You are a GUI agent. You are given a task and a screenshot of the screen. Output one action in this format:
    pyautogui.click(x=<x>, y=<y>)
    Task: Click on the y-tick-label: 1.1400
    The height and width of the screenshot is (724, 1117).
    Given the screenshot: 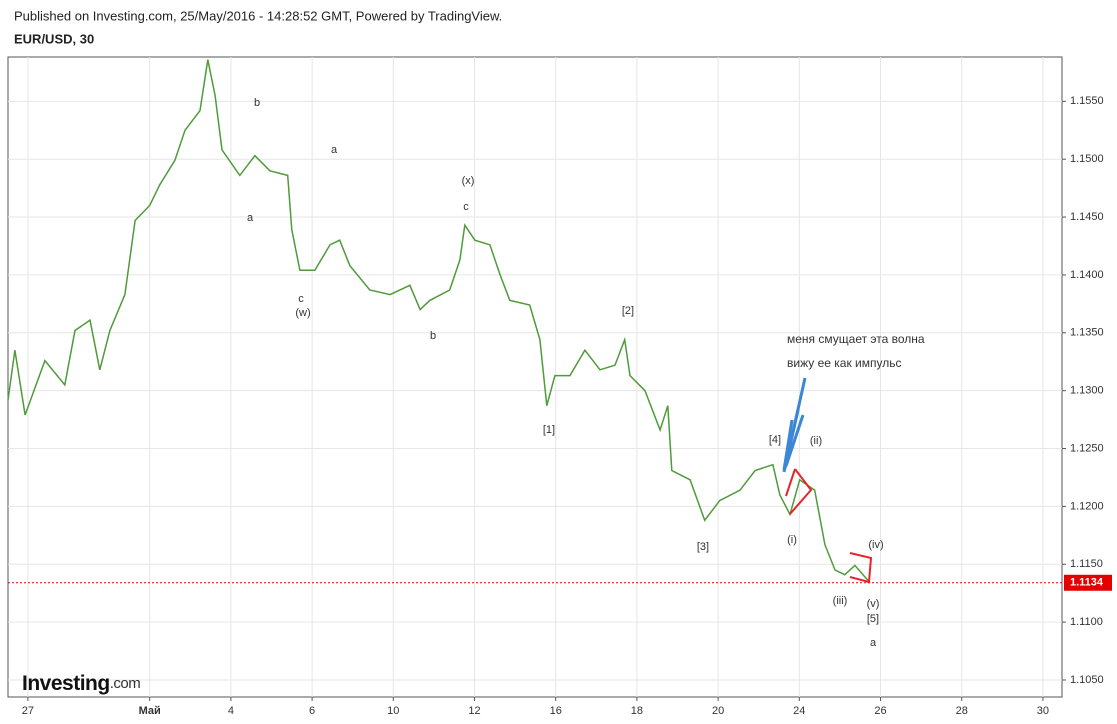 What is the action you would take?
    pyautogui.click(x=1087, y=275)
    